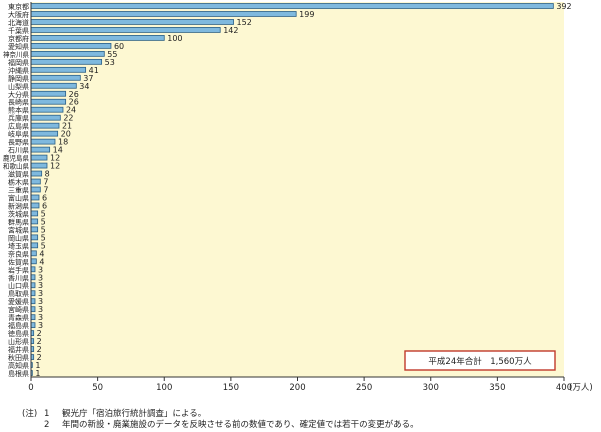 The image size is (601, 432). I want to click on x-tick-label: 0, so click(30, 388).